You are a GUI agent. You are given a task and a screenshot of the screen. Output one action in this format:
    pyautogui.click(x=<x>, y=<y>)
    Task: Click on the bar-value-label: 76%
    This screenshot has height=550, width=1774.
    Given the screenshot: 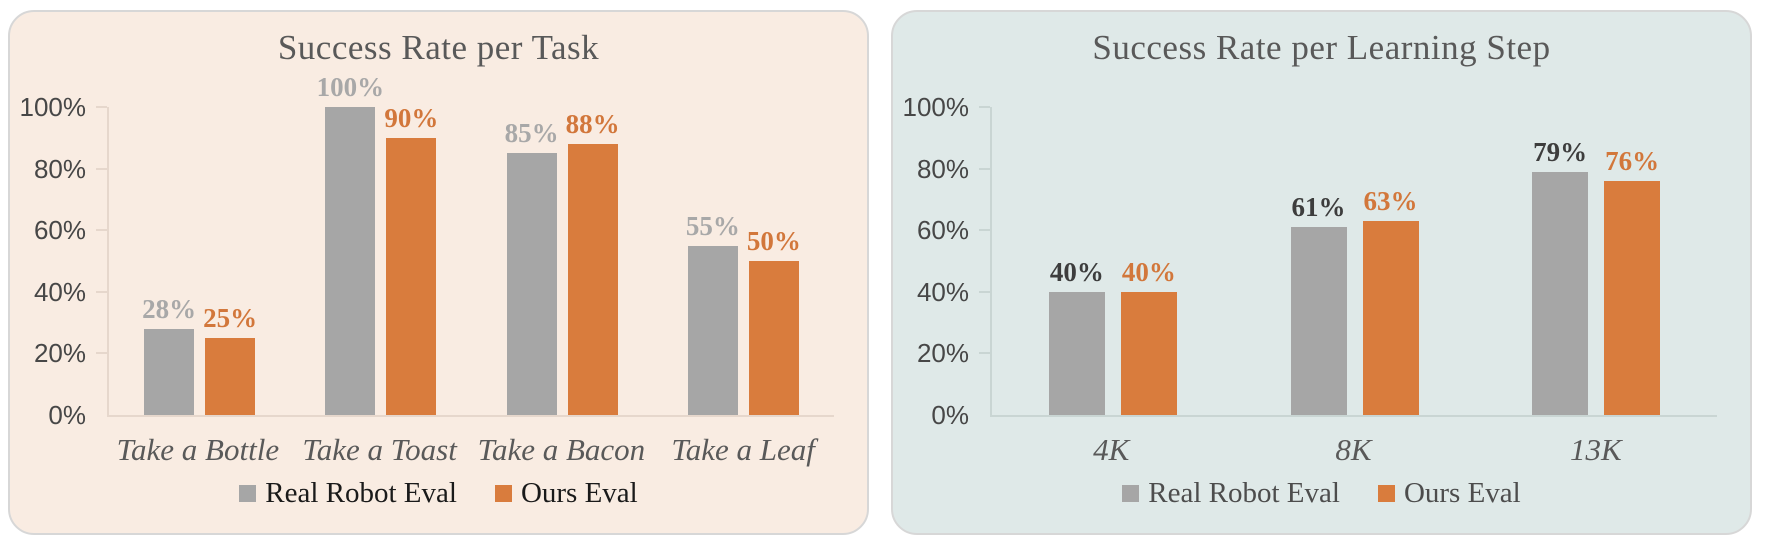 What is the action you would take?
    pyautogui.click(x=1632, y=160)
    